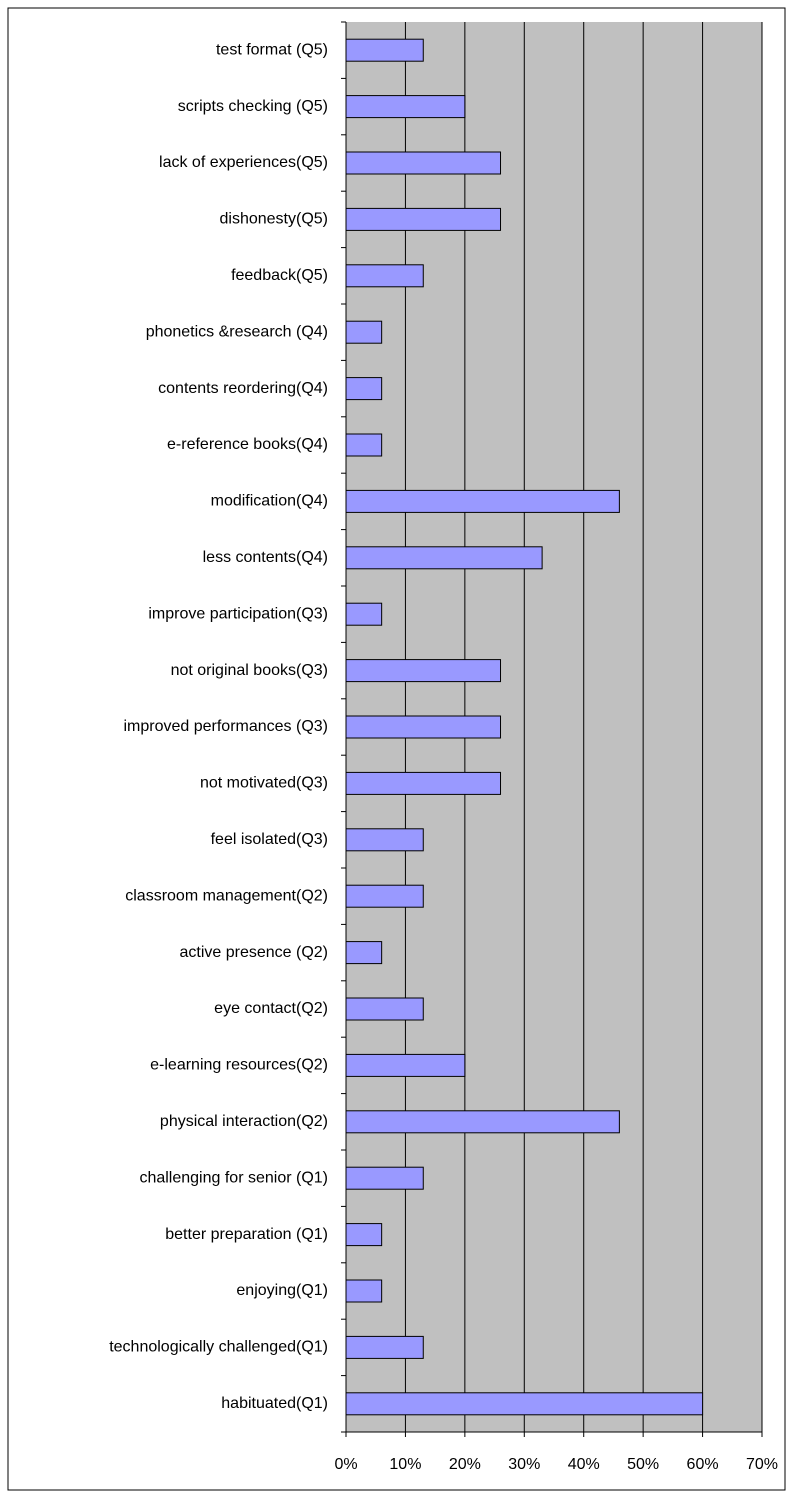  Describe the element at coordinates (264, 783) in the screenshot. I see `y-tick-label: not motivated(Q3)` at that location.